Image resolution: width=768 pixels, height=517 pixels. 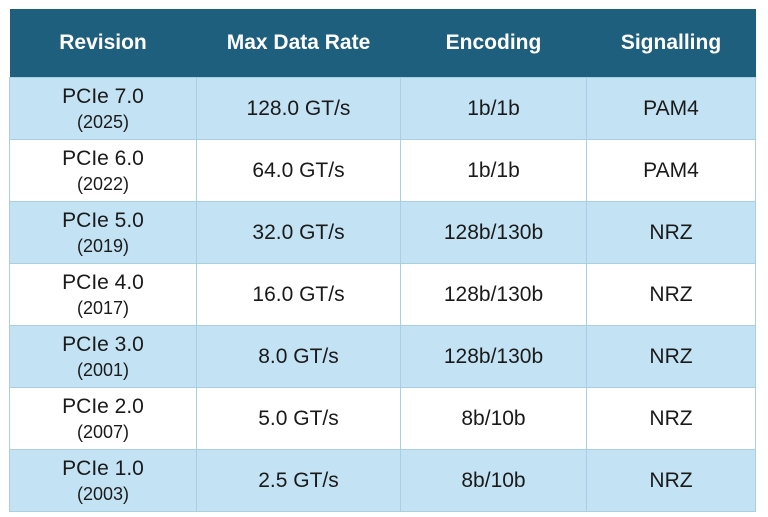 I want to click on revision-cell: PCIe 3.0 (2001), so click(x=103, y=356).